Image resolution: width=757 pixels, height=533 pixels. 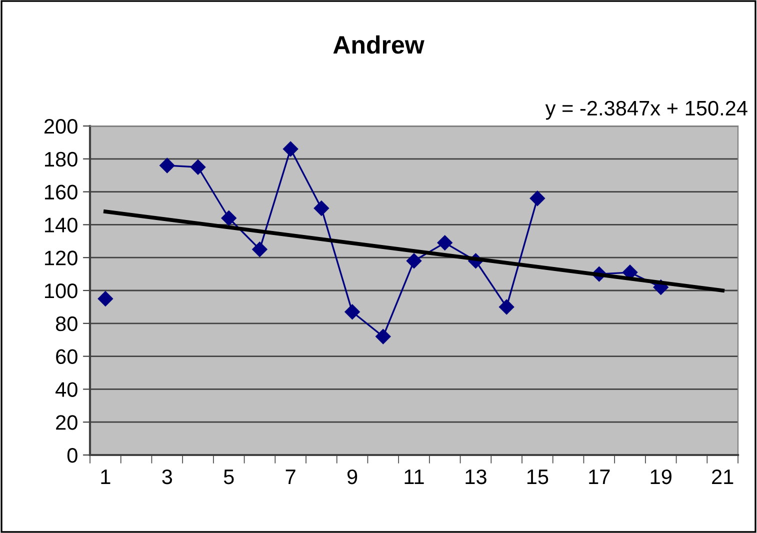 What do you see at coordinates (105, 477) in the screenshot?
I see `x-tick-label: 1` at bounding box center [105, 477].